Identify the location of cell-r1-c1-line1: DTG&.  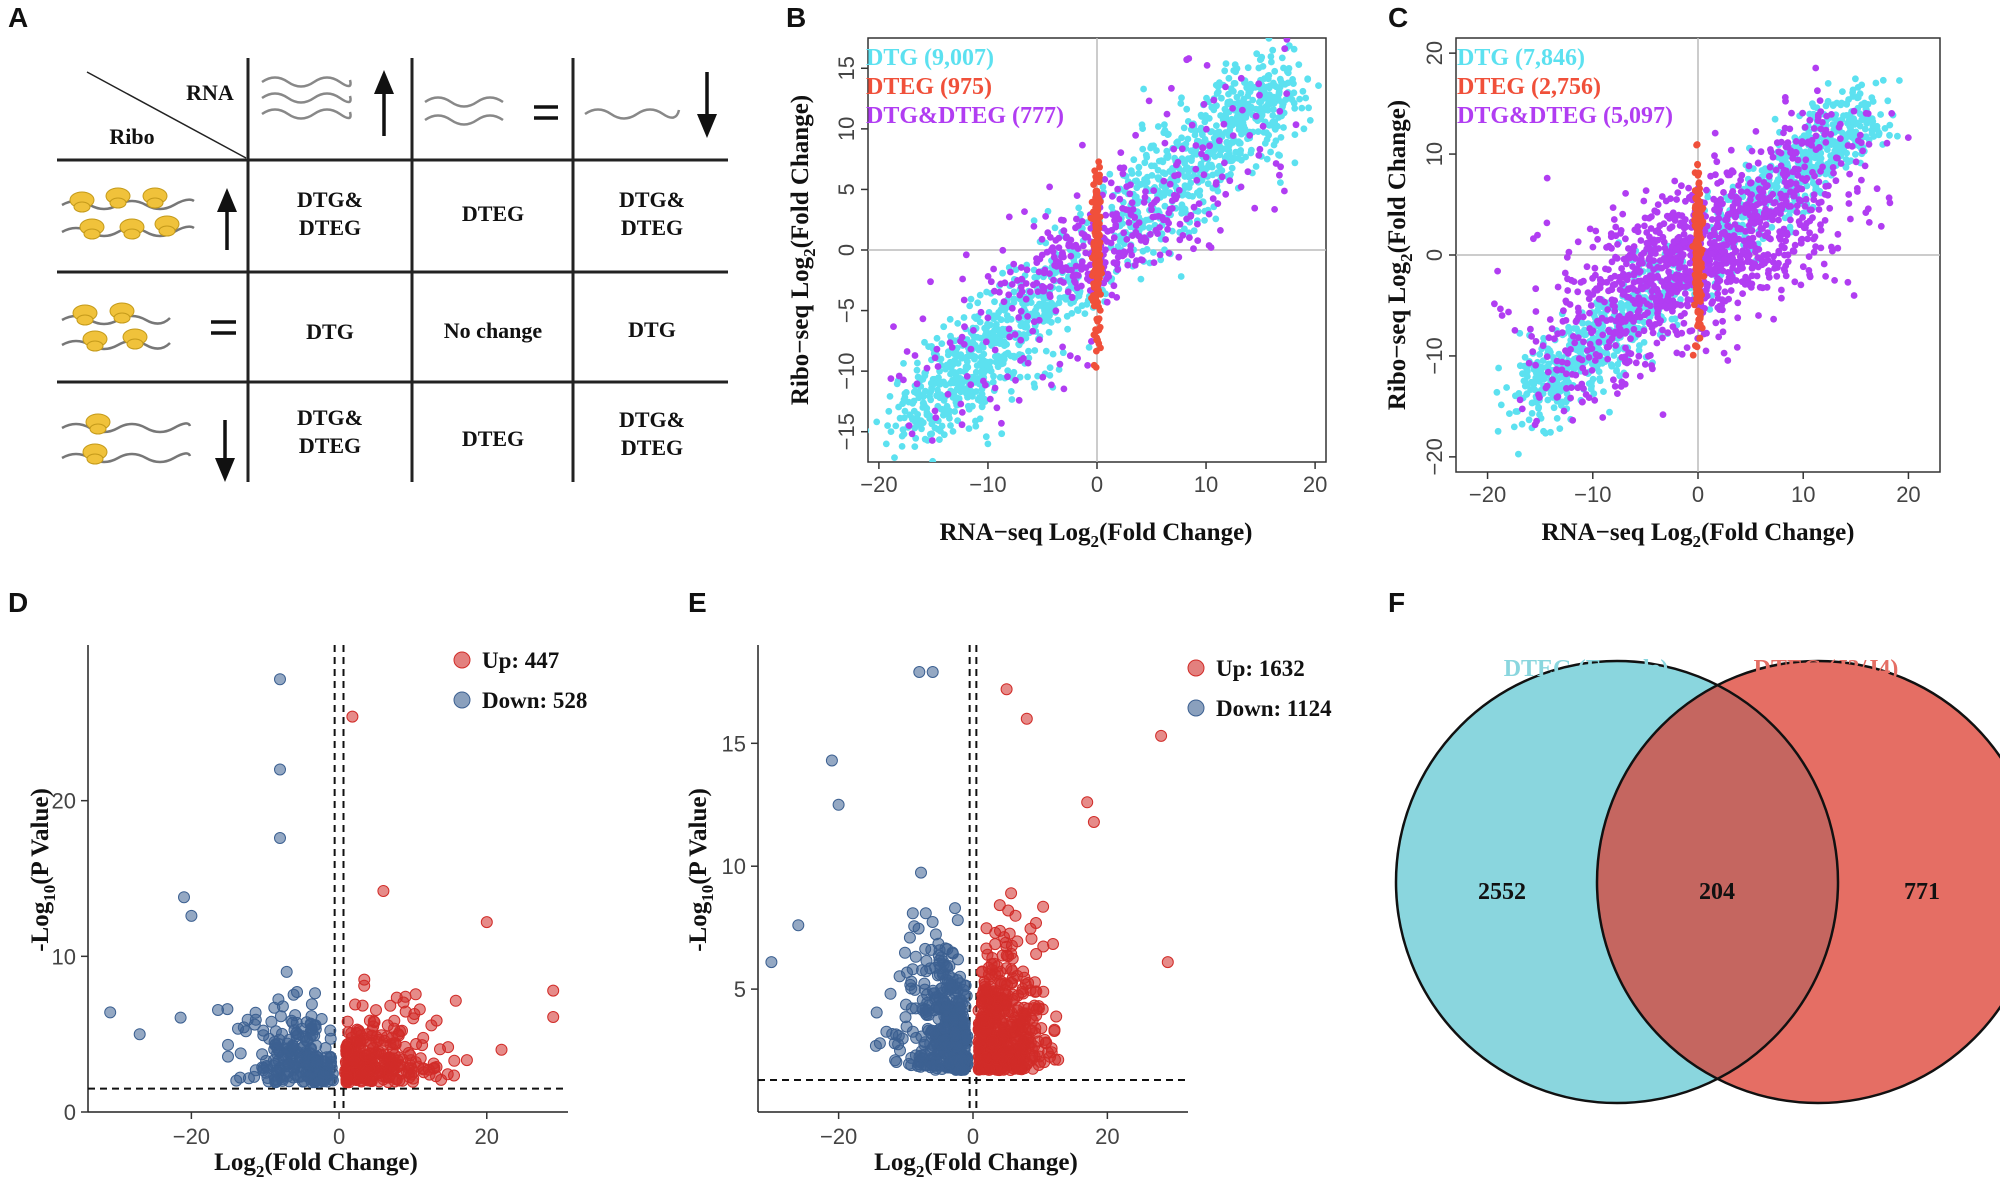
(330, 199).